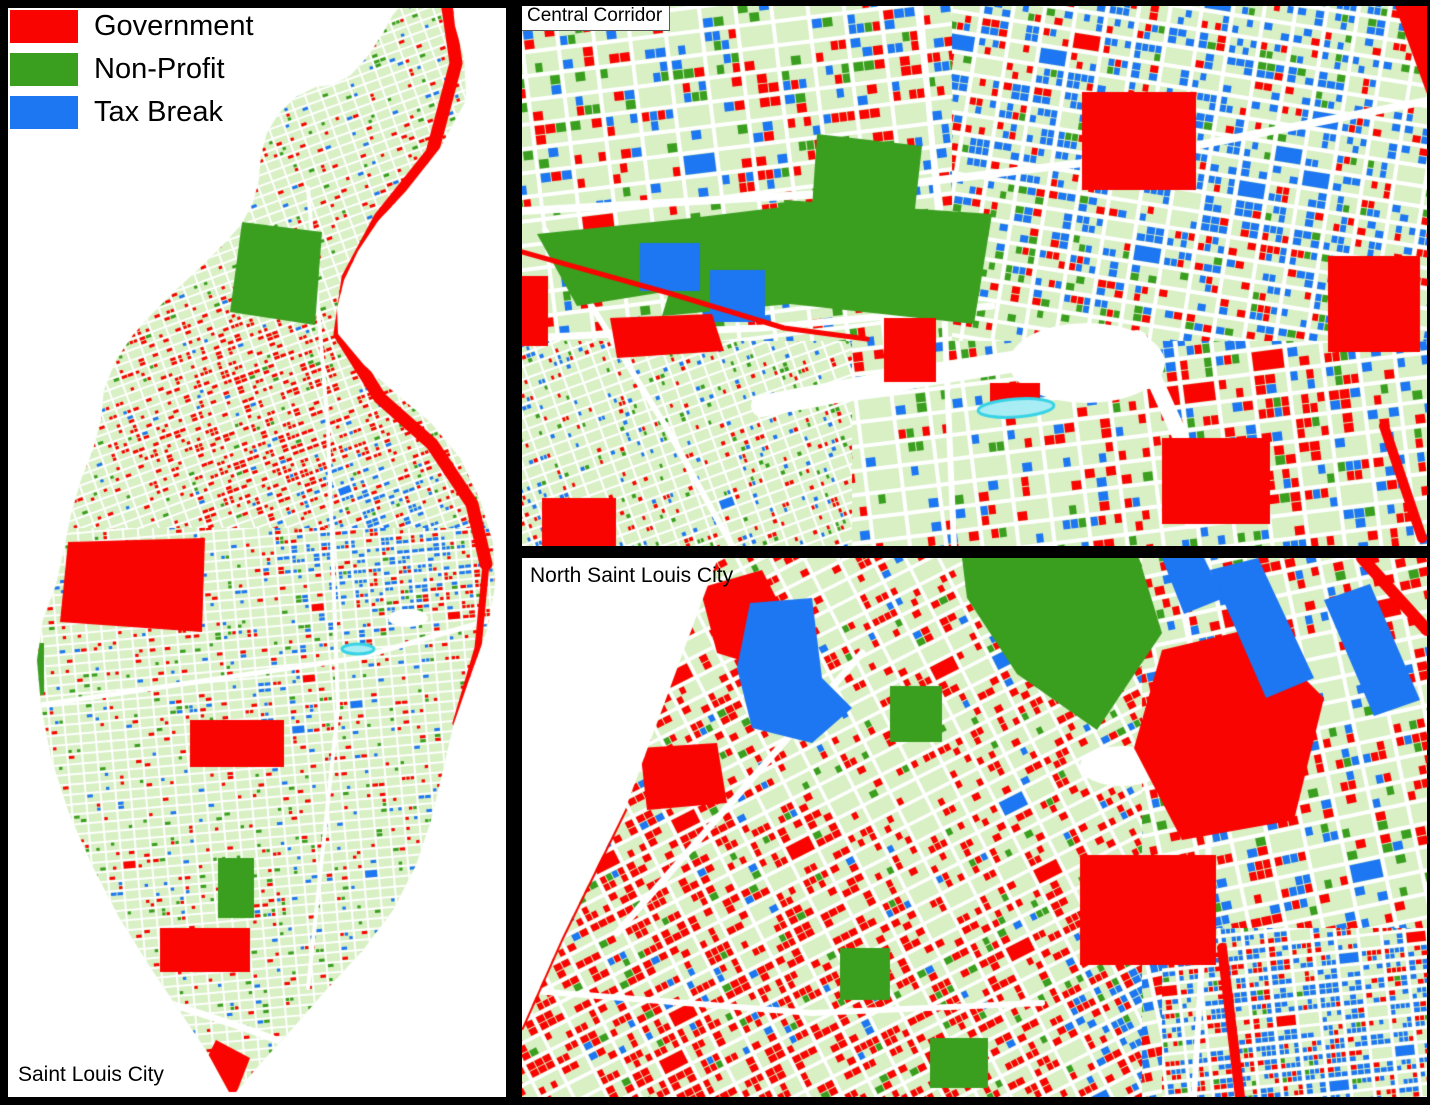  I want to click on legend: Government Non-Profit Tax Break, so click(132, 74).